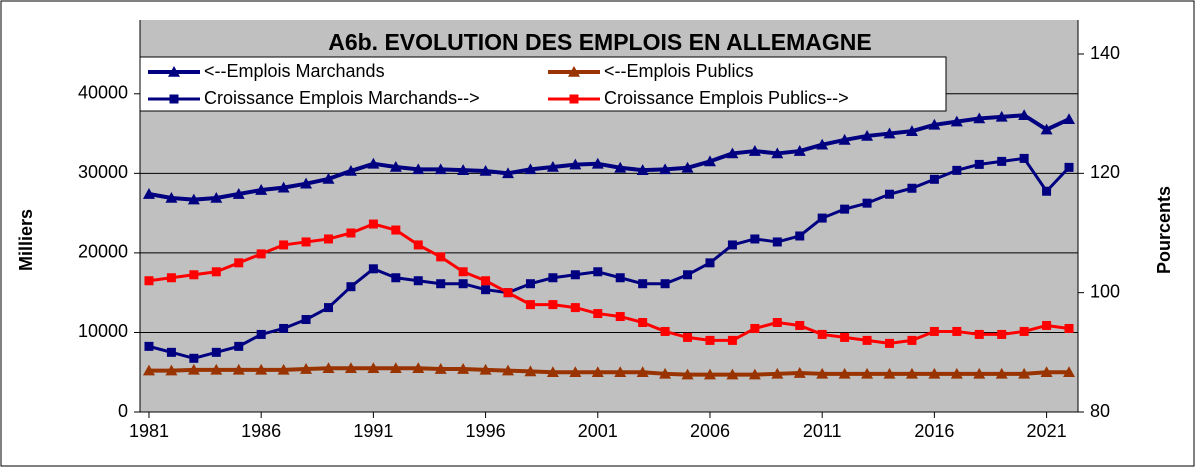 Image resolution: width=1195 pixels, height=467 pixels. What do you see at coordinates (679, 71) in the screenshot?
I see `legend-label: <--Emplois Publics` at bounding box center [679, 71].